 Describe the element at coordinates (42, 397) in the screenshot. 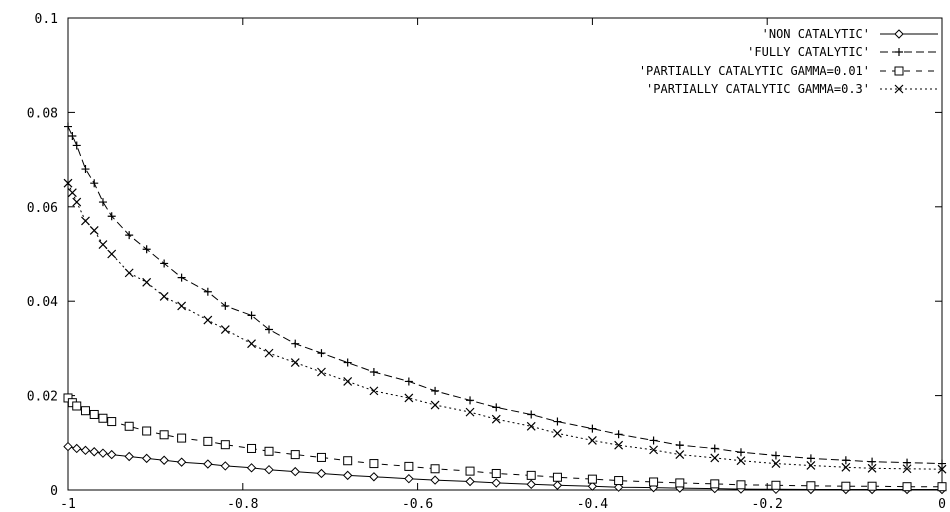

I see `y-tick-label: 0.02` at that location.